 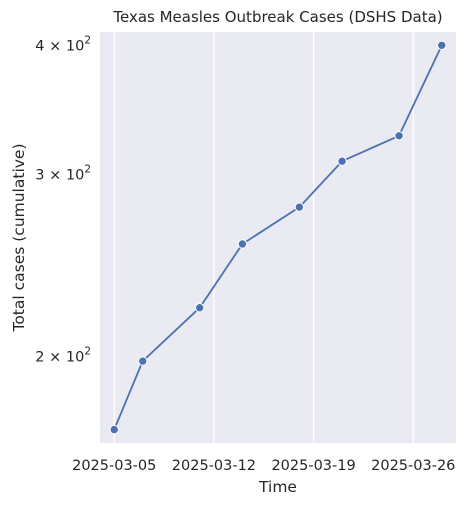 What do you see at coordinates (277, 487) in the screenshot?
I see `x-axis-label: Time` at bounding box center [277, 487].